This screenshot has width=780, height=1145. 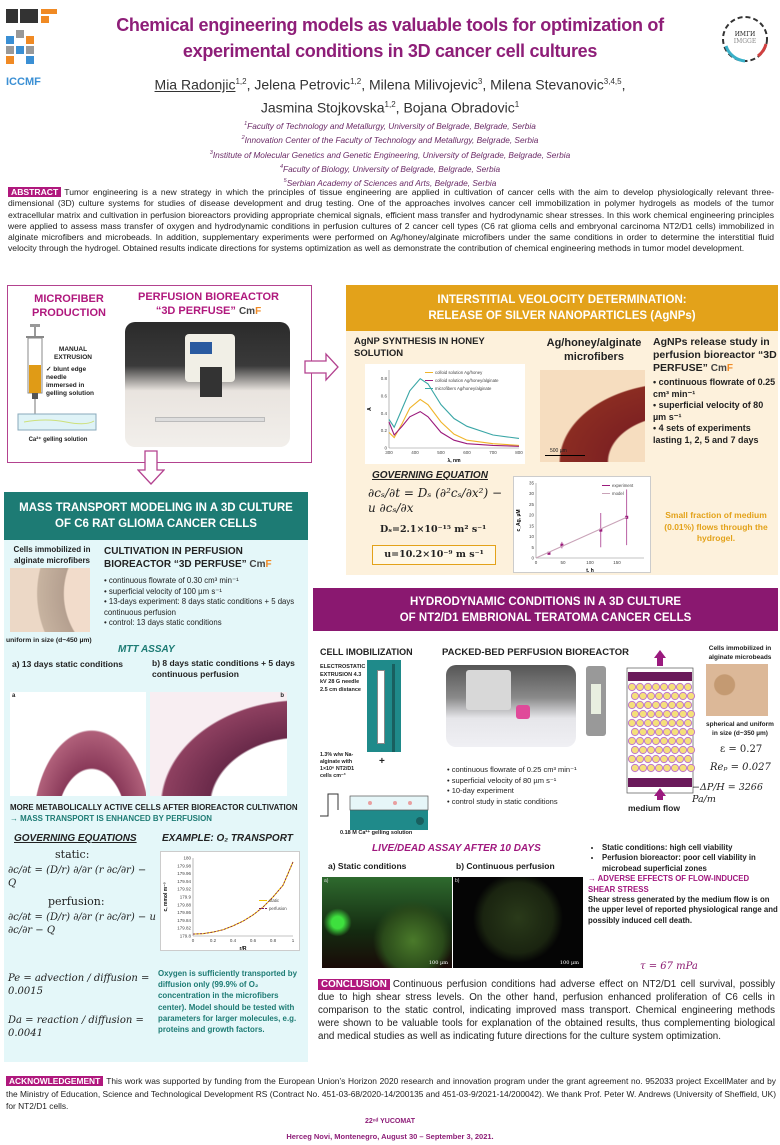 What do you see at coordinates (419, 347) in the screenshot?
I see `synthesis-heading: AgNP SYNTHESIS IN HONEY SOLUTION` at bounding box center [419, 347].